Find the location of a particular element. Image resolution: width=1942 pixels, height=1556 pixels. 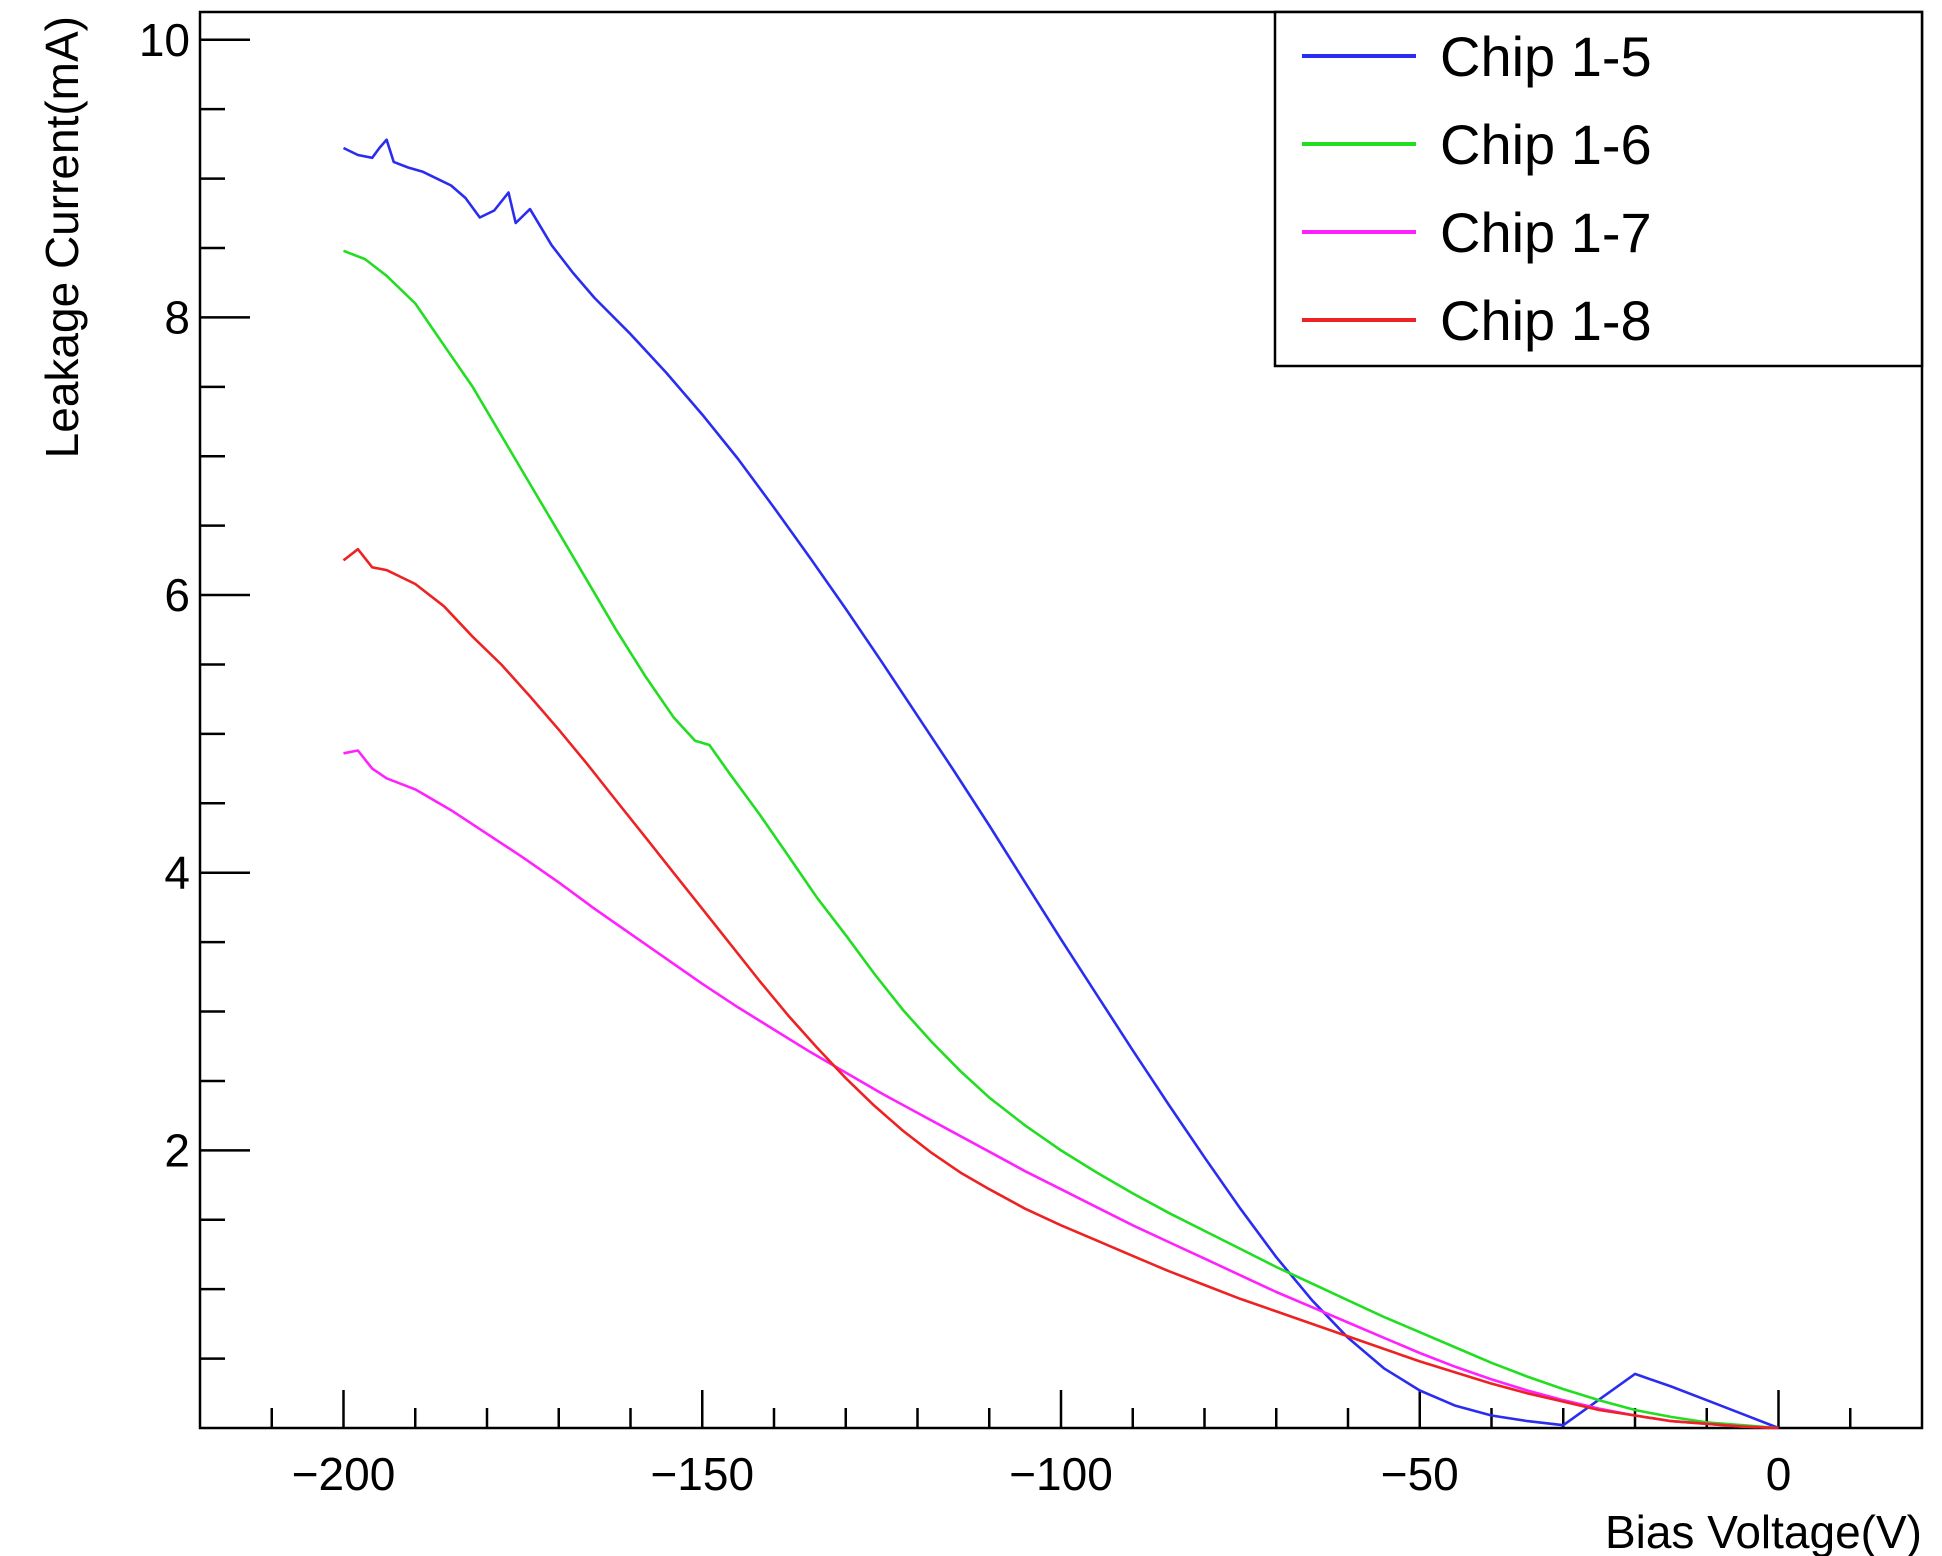

x-tick-label: −200 is located at coordinates (344, 1474).